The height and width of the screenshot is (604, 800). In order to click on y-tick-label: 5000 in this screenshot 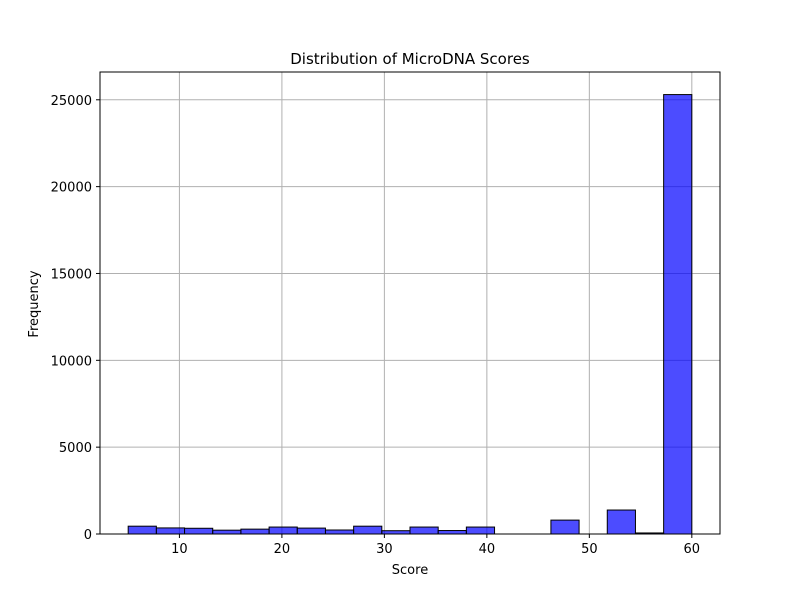, I will do `click(75, 448)`.